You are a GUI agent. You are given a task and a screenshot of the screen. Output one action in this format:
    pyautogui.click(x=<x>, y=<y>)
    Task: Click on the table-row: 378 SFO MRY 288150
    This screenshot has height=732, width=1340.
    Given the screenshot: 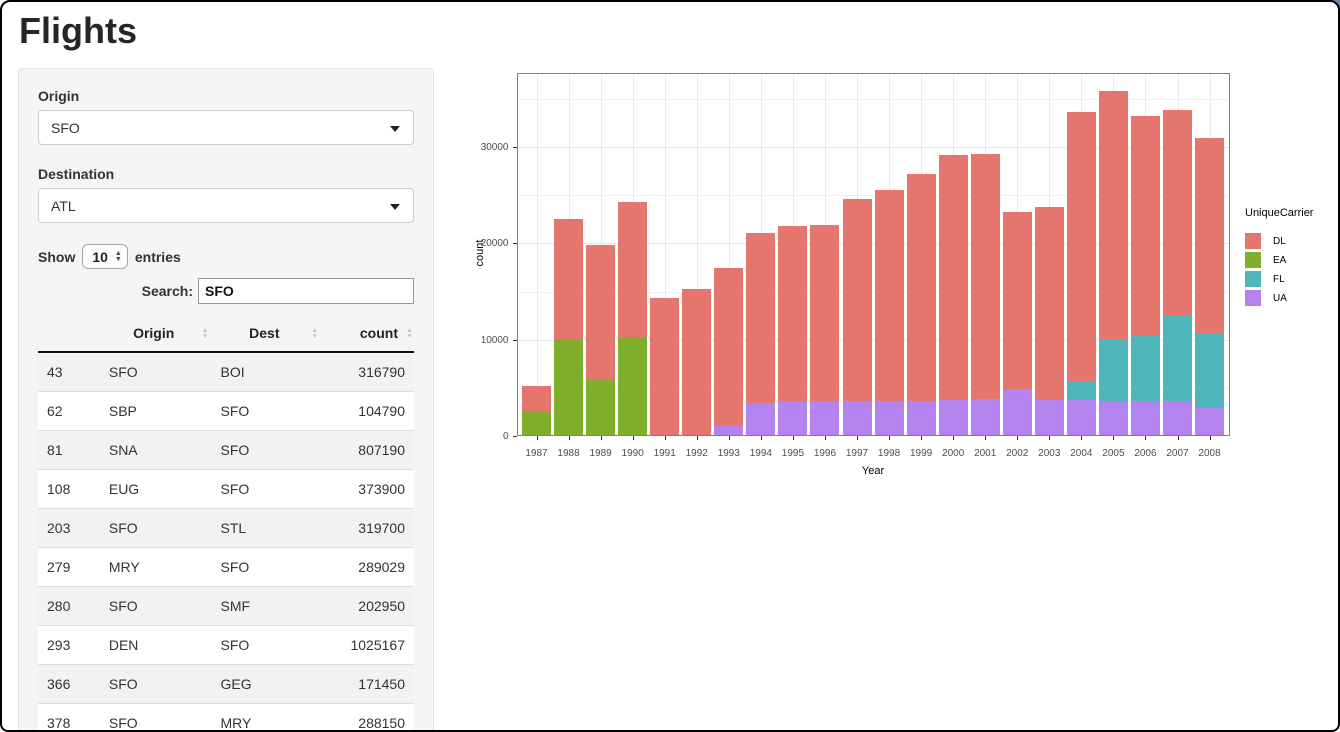 What is the action you would take?
    pyautogui.click(x=226, y=716)
    